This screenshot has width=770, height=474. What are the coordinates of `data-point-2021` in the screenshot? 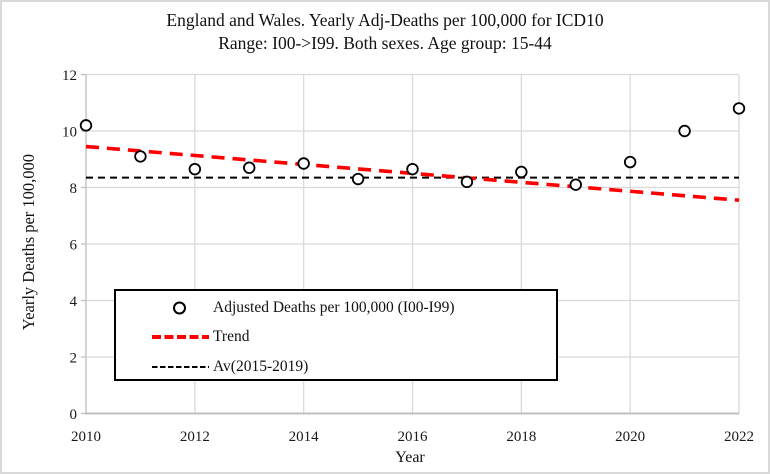 It's located at (684, 131).